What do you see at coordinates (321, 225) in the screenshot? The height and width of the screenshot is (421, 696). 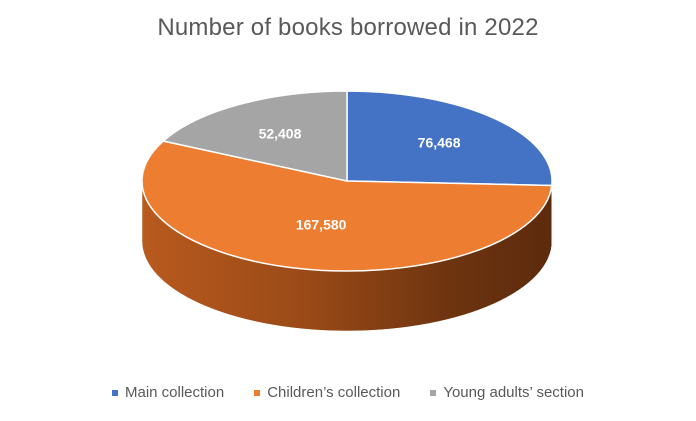 I see `data-label-childrens-collection: 167,580` at bounding box center [321, 225].